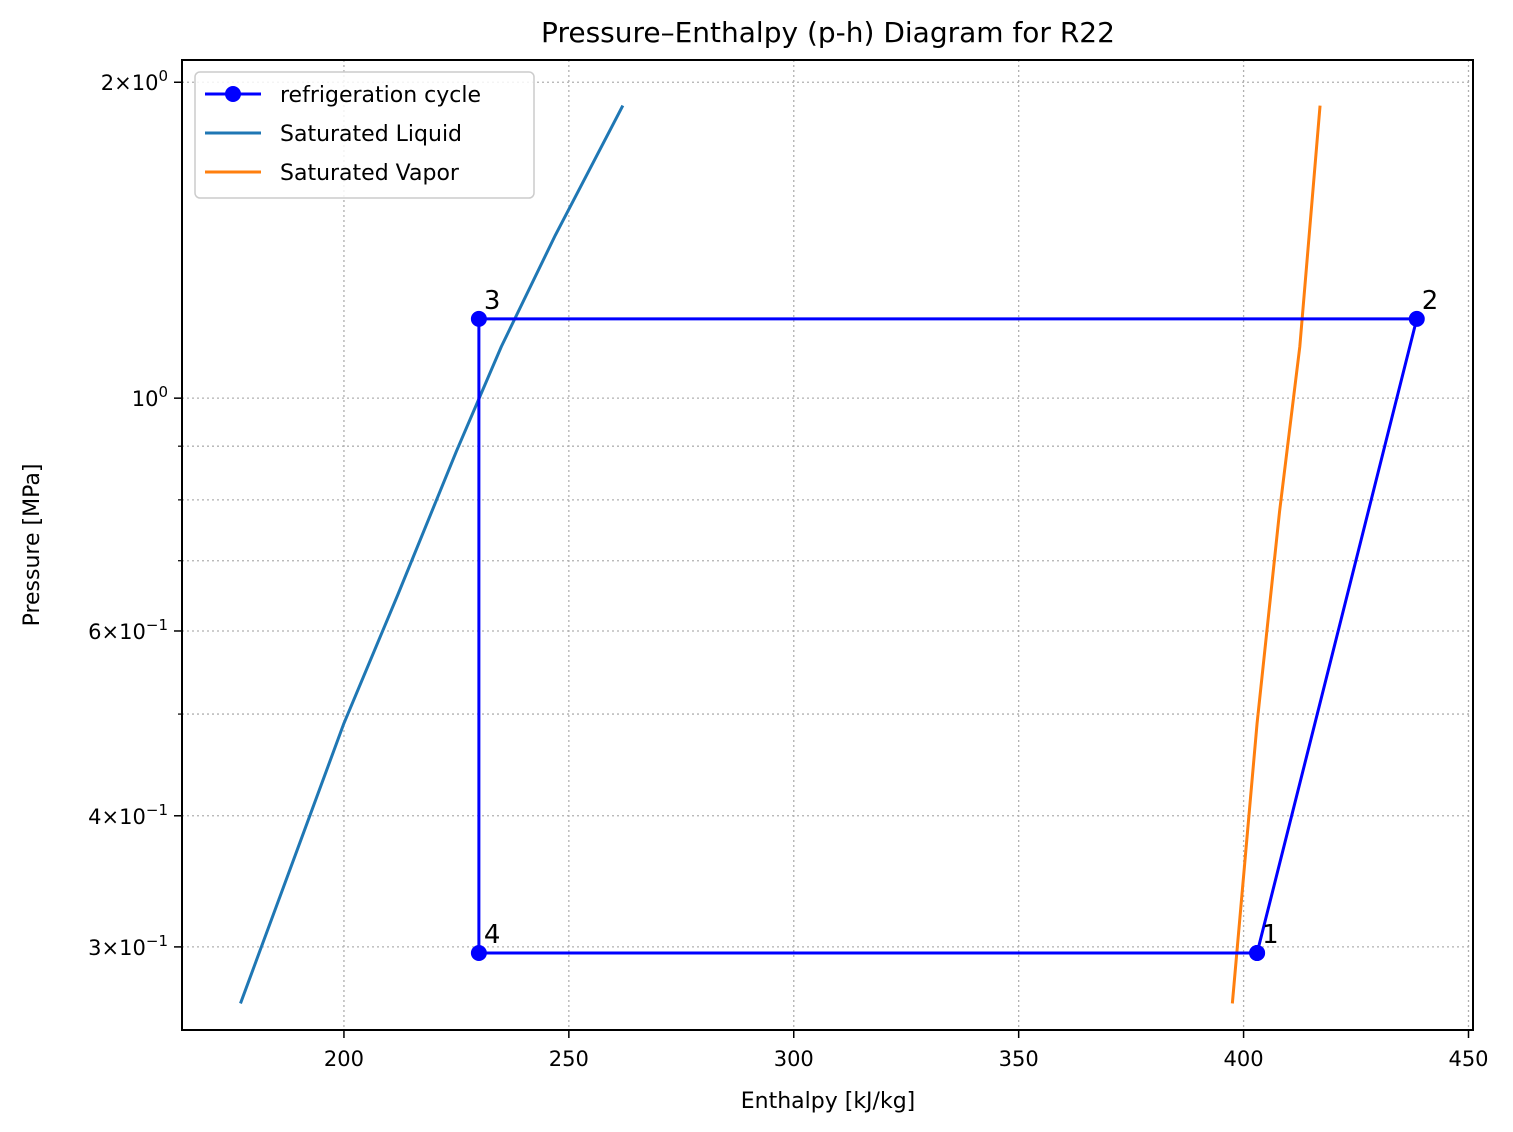 This screenshot has width=1513, height=1132. Describe the element at coordinates (128, 946) in the screenshot. I see `y-tick-label: 3×10⁻¹` at that location.